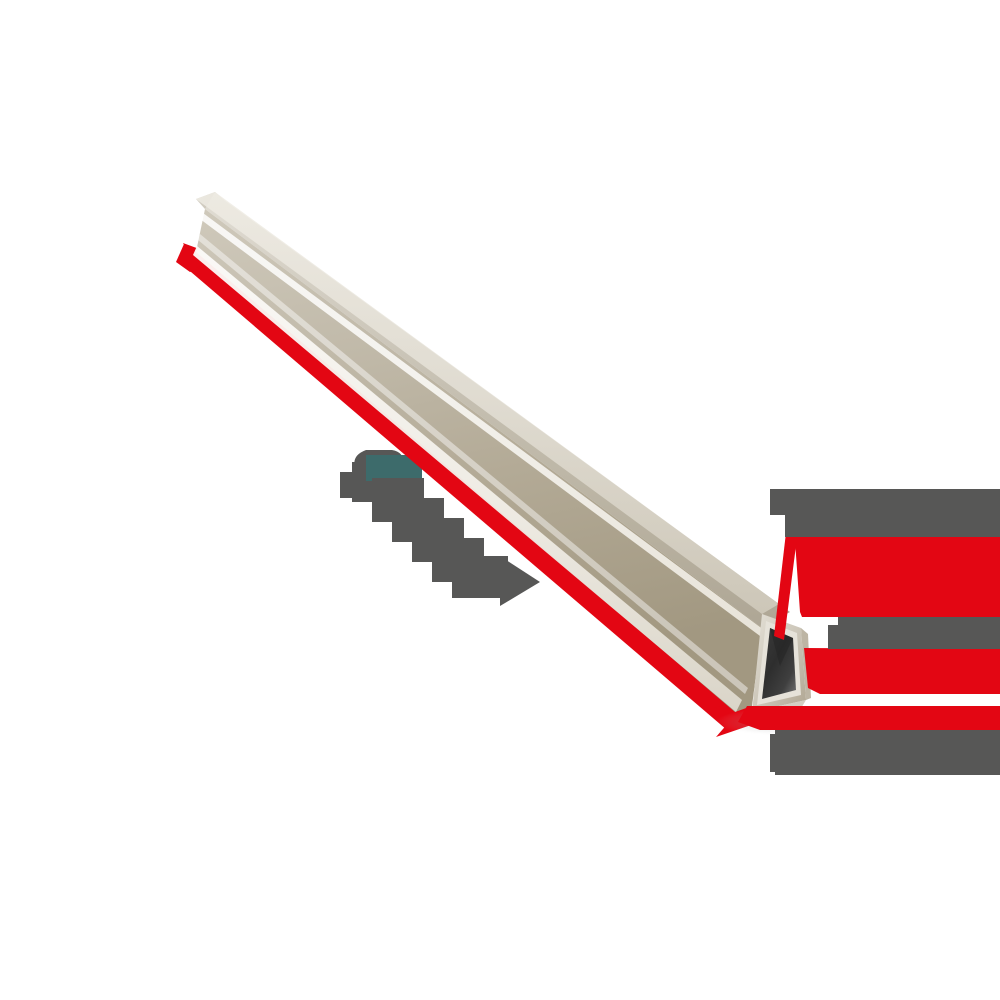 This screenshot has height=1000, width=1000. Describe the element at coordinates (885, 569) in the screenshot. I see `section-dimension-label` at that location.